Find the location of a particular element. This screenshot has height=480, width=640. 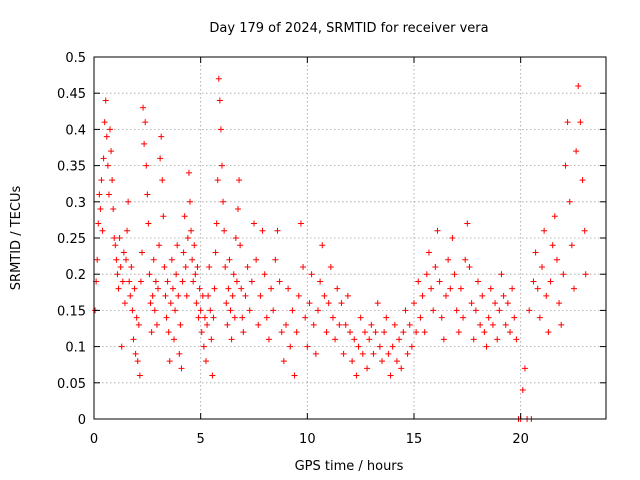

y-tick-label: 0.05 is located at coordinates (71, 384).